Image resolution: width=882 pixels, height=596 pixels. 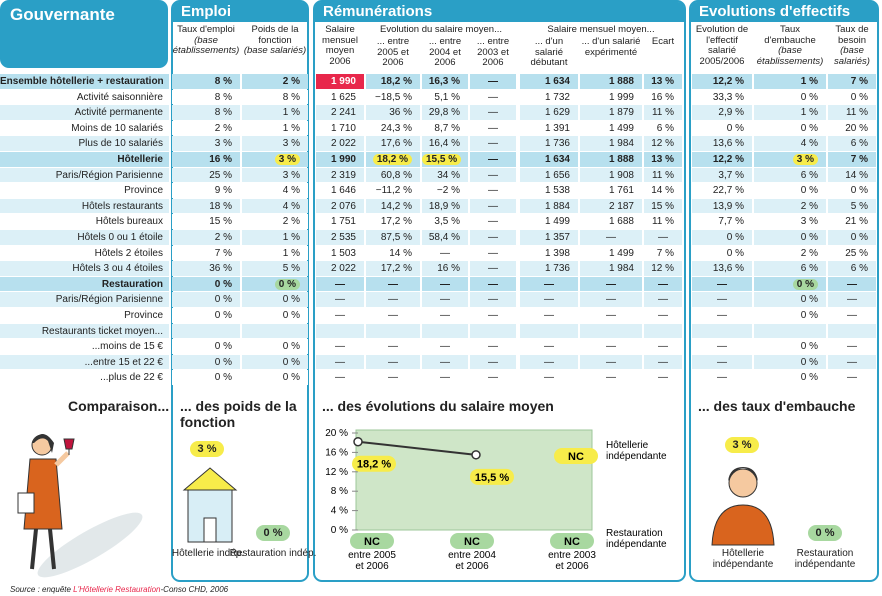 I want to click on cell-value: 16 %, so click(x=448, y=269).